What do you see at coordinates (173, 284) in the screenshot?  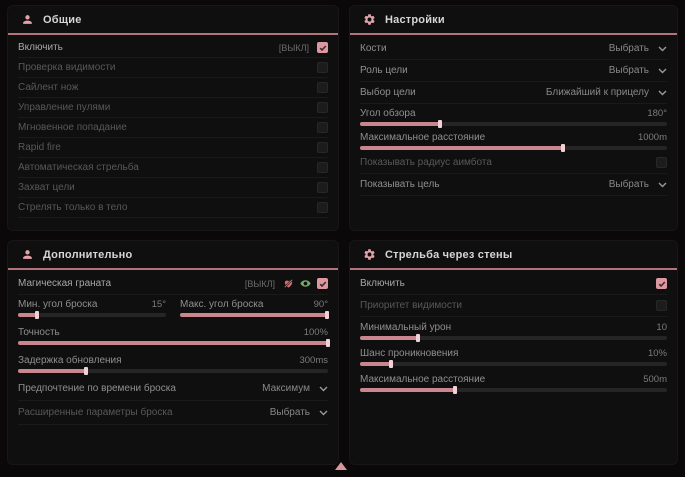 I see `toggle-row-magic-grenade: Магическая граната [ВЫКЛ]` at bounding box center [173, 284].